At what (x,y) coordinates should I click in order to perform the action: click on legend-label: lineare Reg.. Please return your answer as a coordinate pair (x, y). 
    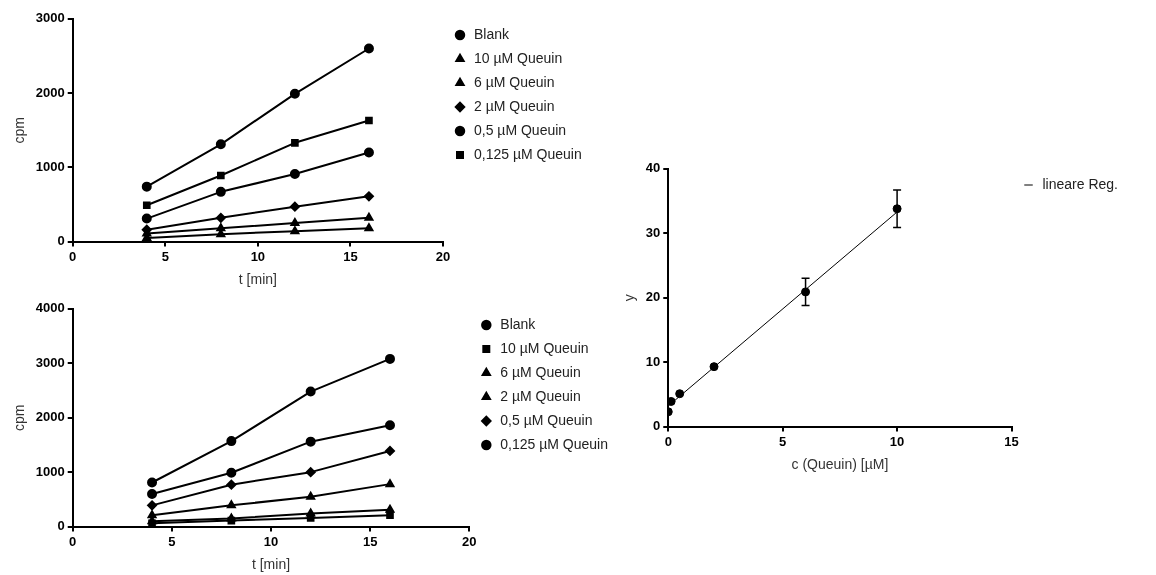
    Looking at the image, I should click on (1080, 183).